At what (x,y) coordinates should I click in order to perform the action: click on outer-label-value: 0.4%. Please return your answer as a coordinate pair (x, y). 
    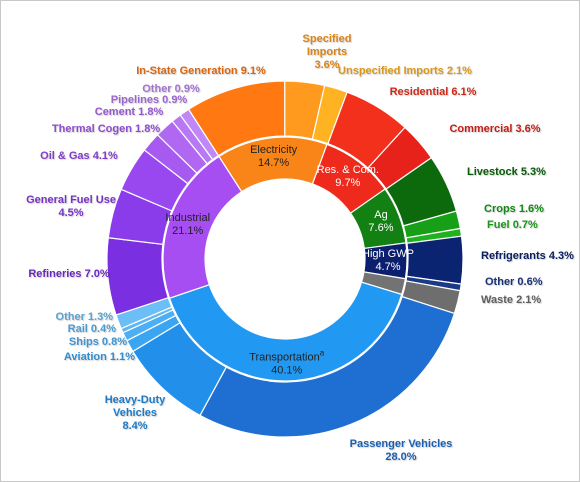
    Looking at the image, I should click on (103, 329).